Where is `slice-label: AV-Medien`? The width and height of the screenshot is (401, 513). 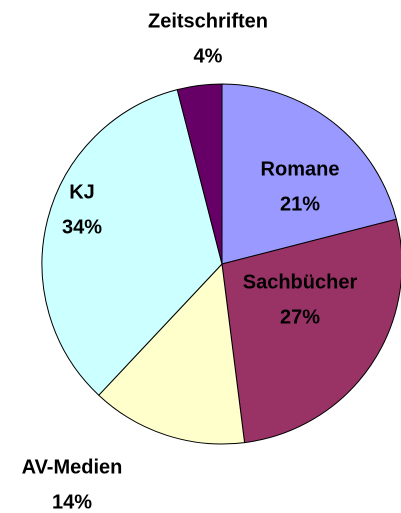 slice-label: AV-Medien is located at coordinates (72, 467).